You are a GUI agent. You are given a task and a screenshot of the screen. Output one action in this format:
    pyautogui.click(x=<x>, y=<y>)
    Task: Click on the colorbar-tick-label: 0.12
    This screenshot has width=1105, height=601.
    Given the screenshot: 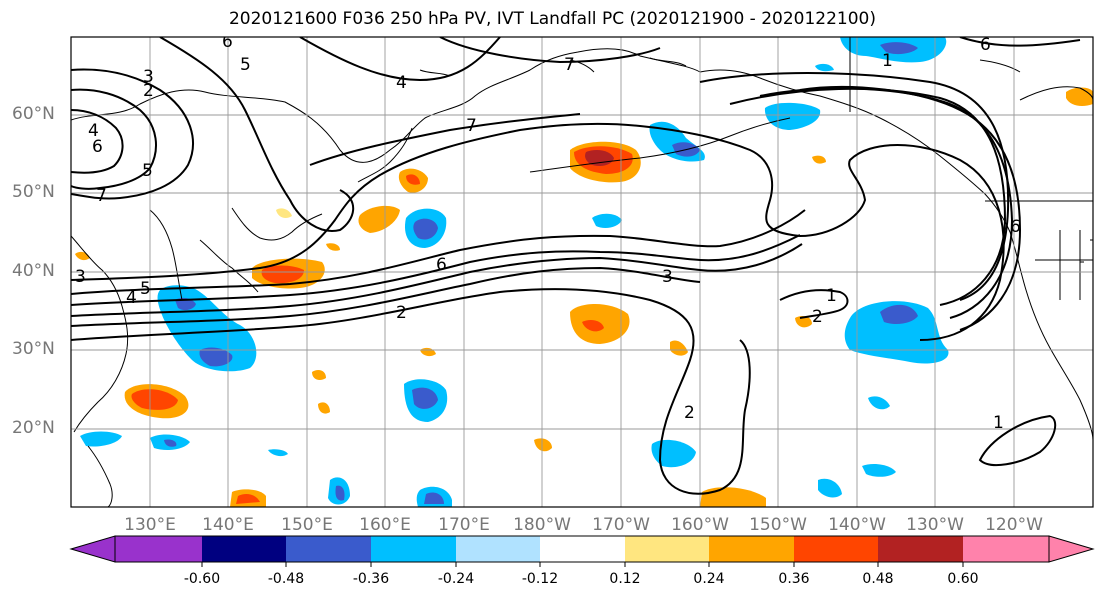 What is the action you would take?
    pyautogui.click(x=625, y=579)
    